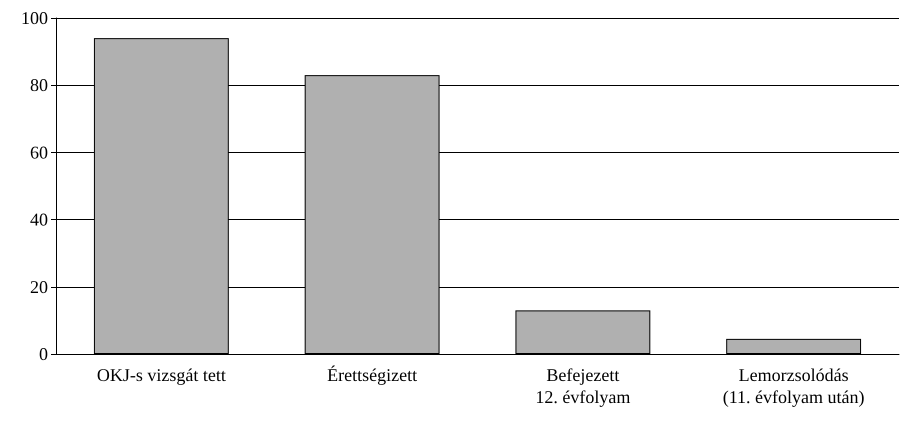 Image resolution: width=900 pixels, height=421 pixels. I want to click on y-tick-label: 0, so click(43, 354).